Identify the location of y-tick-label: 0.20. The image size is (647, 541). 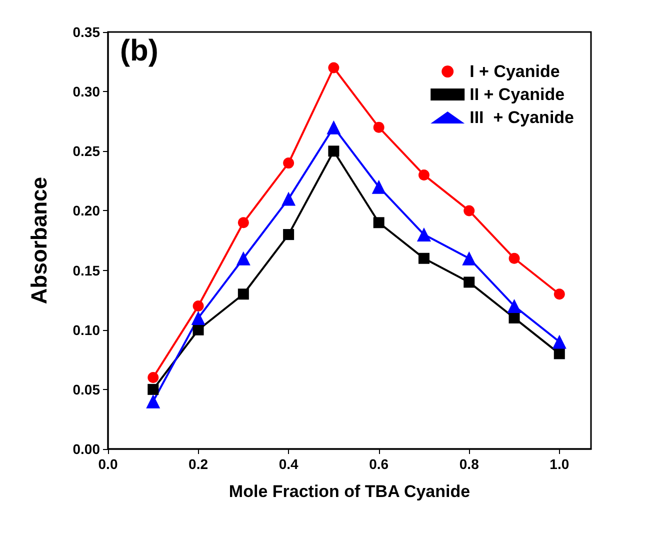
(86, 210).